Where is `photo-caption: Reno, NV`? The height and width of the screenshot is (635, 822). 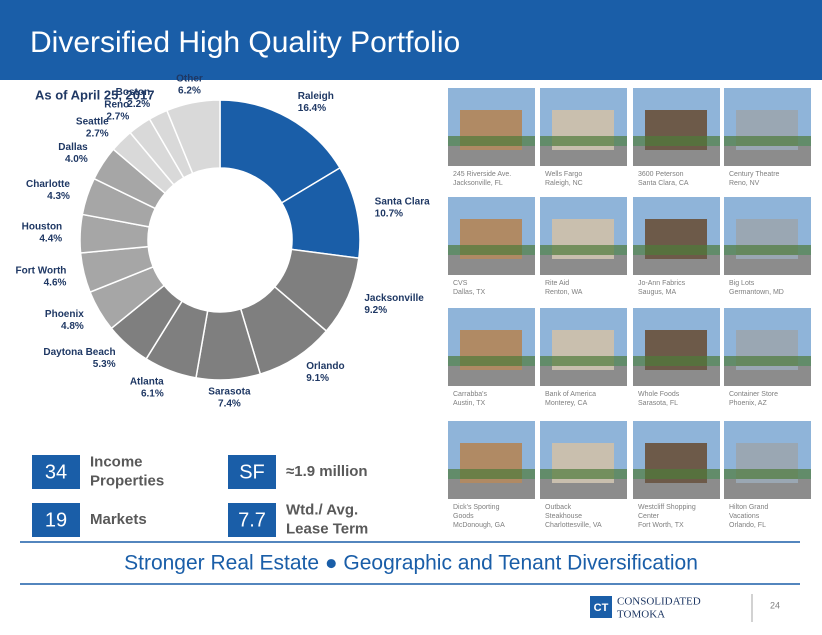
photo-caption: Reno, NV is located at coordinates (744, 183).